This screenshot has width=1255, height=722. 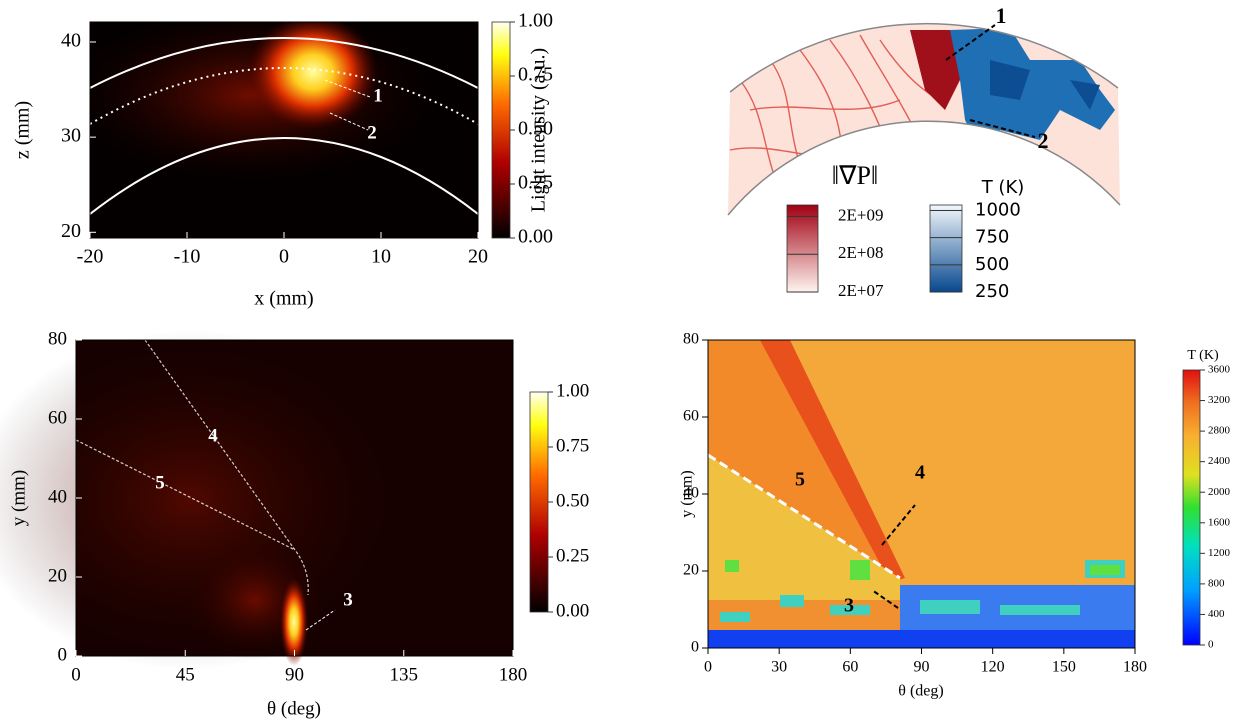 I want to click on x-tick-label: 150, so click(x=1064, y=667).